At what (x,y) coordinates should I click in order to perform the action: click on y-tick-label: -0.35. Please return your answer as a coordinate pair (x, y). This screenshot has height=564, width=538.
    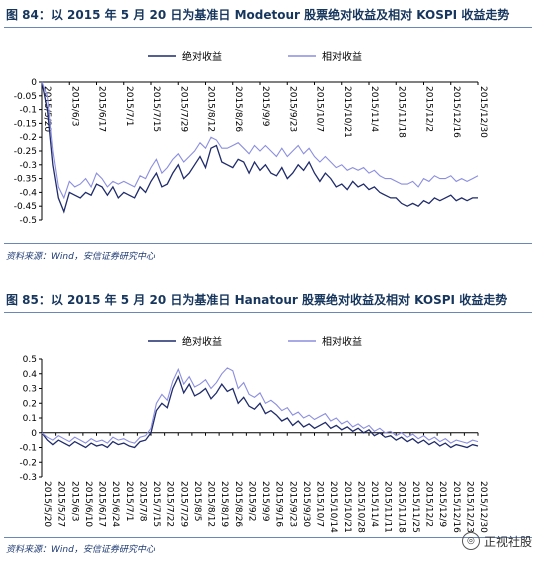
    Looking at the image, I should click on (25, 180).